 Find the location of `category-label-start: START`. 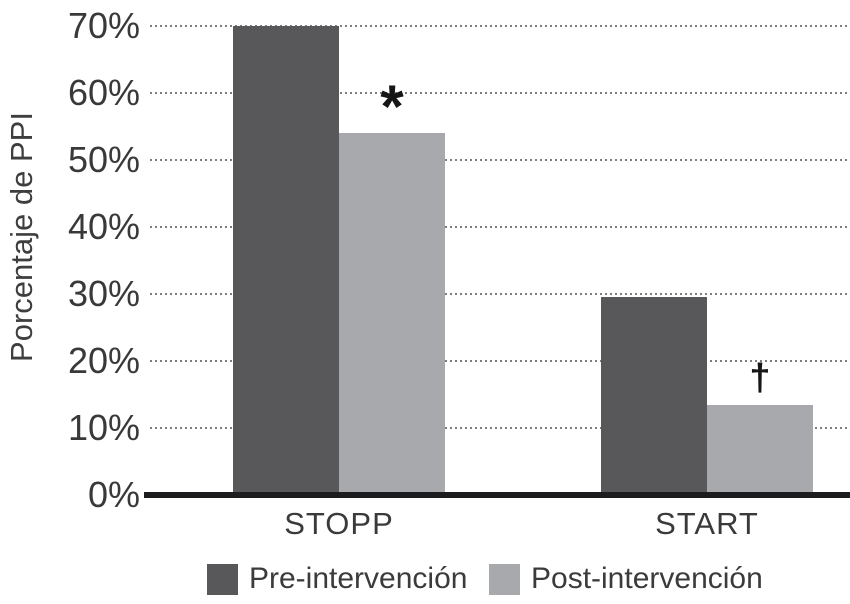

category-label-start: START is located at coordinates (707, 523).